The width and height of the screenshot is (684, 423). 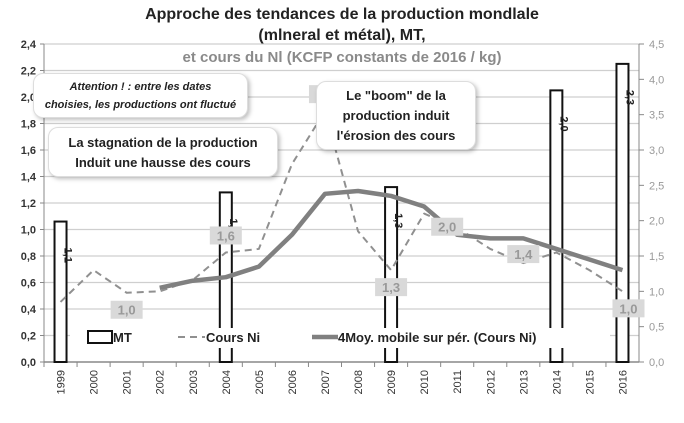 I want to click on right-tick-label: 0,0, so click(x=656, y=363).